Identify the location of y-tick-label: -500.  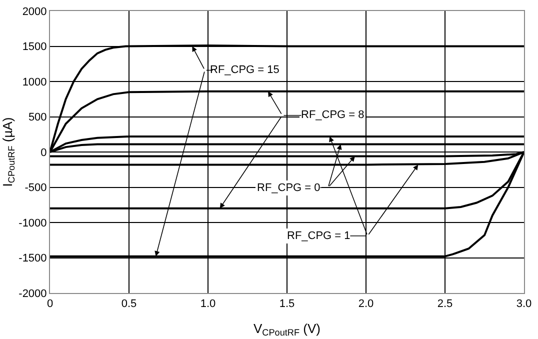
(35, 188).